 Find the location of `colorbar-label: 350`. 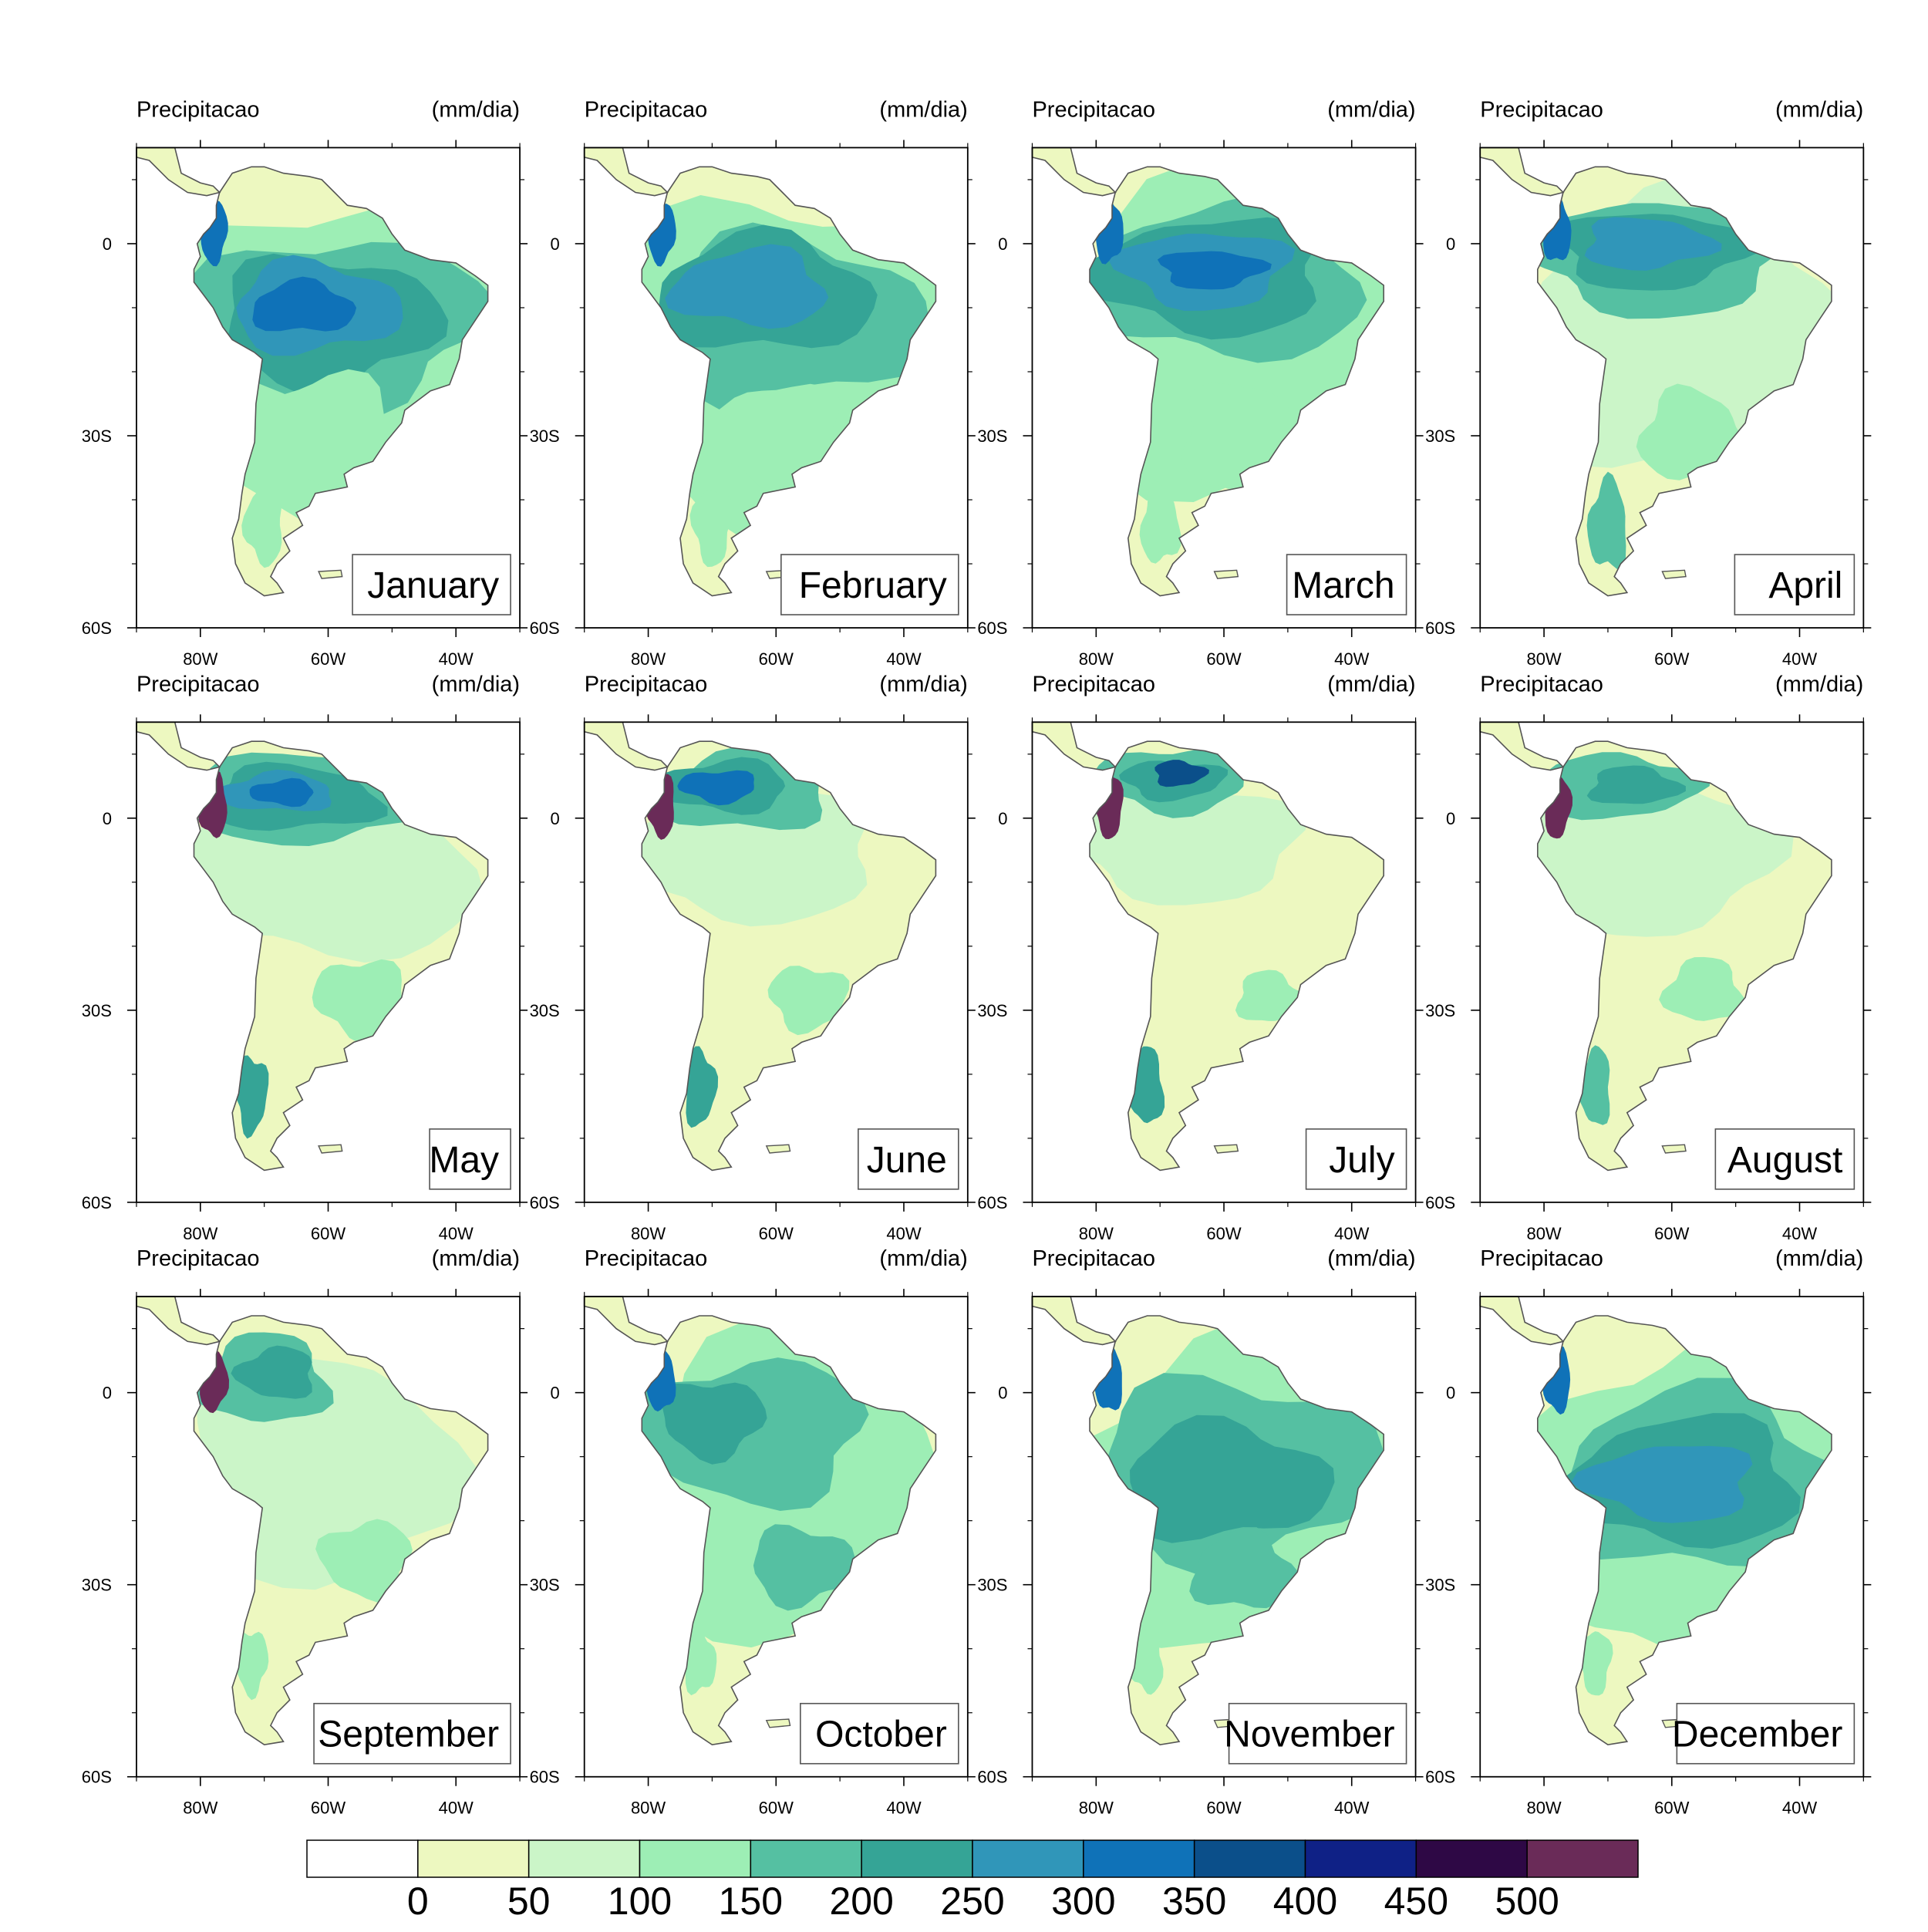

colorbar-label: 350 is located at coordinates (1194, 1901).